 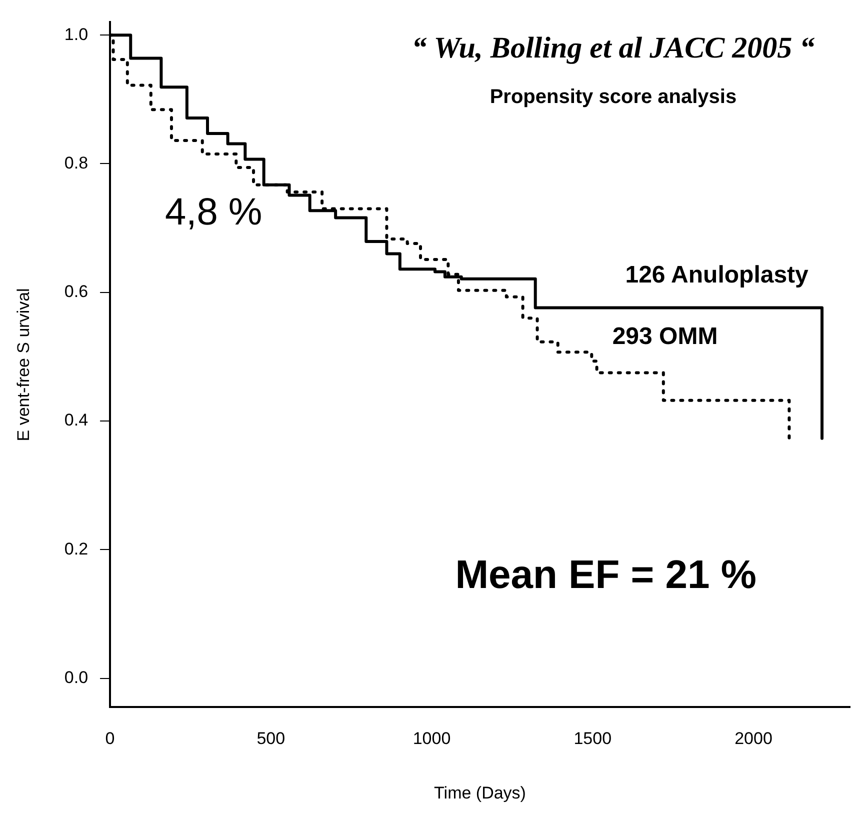 What do you see at coordinates (613, 97) in the screenshot?
I see `annotation: Propensity score analysis` at bounding box center [613, 97].